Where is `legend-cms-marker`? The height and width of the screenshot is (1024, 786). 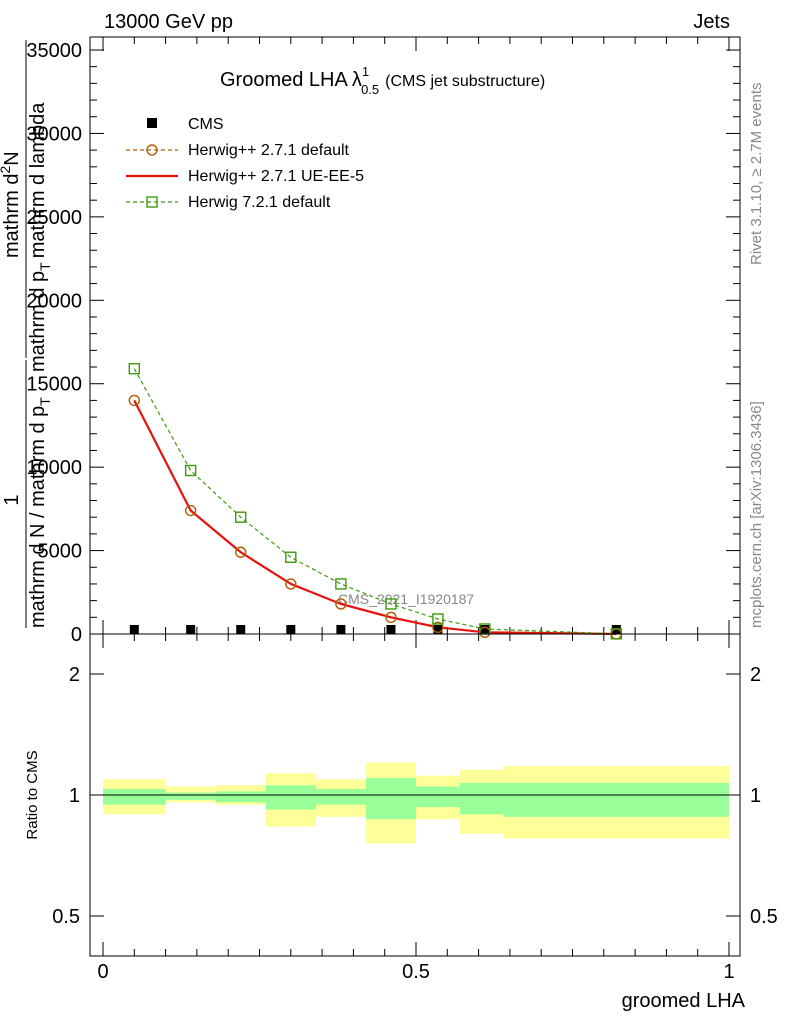
legend-cms-marker is located at coordinates (152, 123).